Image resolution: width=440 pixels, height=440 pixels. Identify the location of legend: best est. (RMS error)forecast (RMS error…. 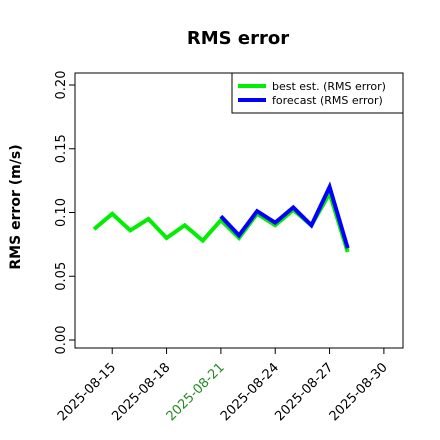
(317, 93).